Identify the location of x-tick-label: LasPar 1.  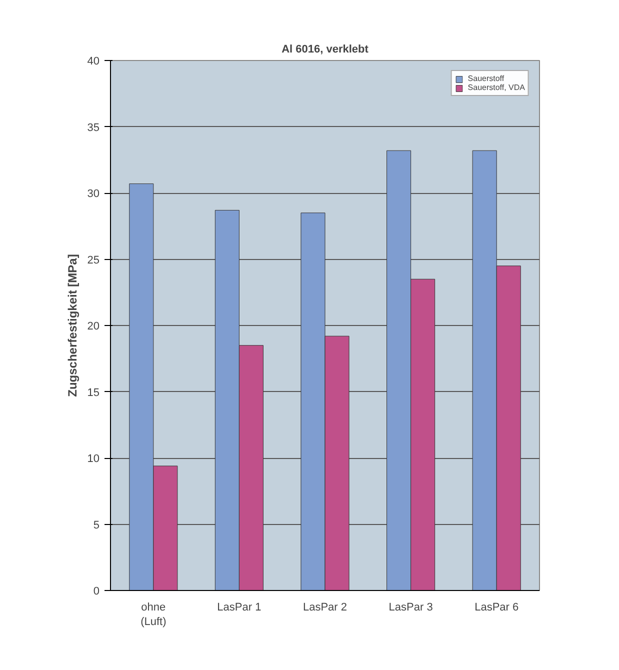
(239, 608).